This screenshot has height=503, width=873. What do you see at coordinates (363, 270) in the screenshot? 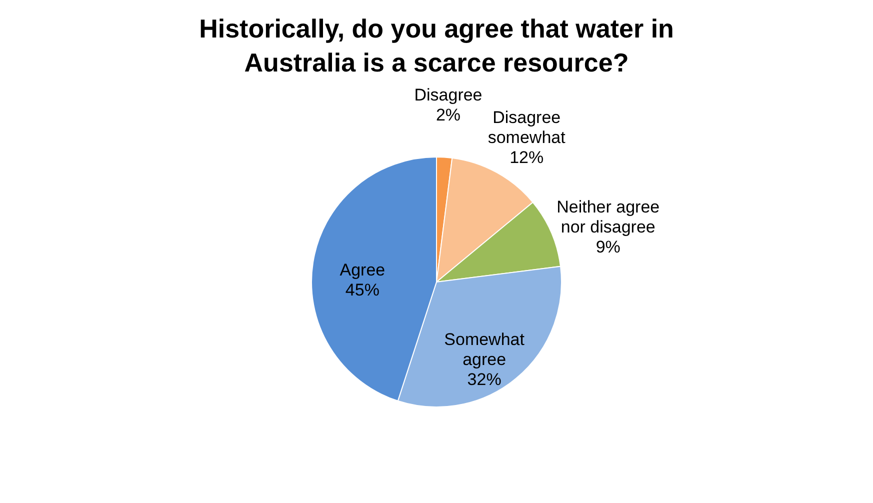
I see `slice-label: Agree` at bounding box center [363, 270].